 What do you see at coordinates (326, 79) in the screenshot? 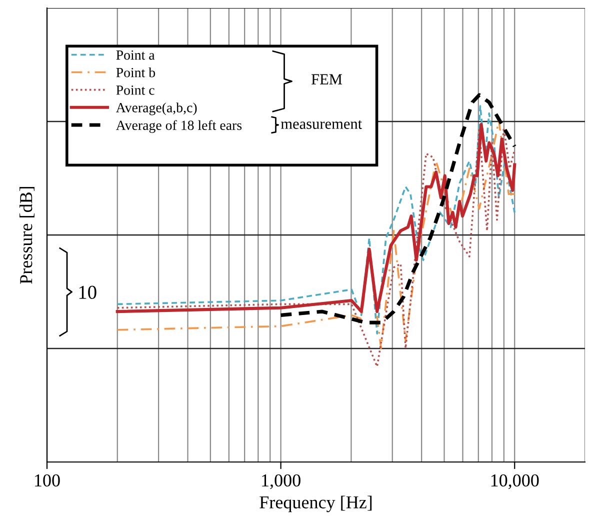
I see `text: FEM` at bounding box center [326, 79].